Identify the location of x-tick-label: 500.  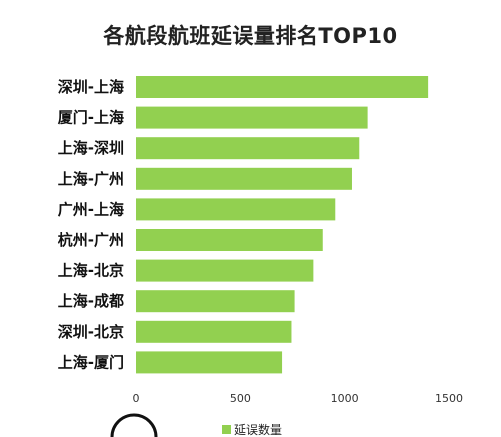
(240, 398).